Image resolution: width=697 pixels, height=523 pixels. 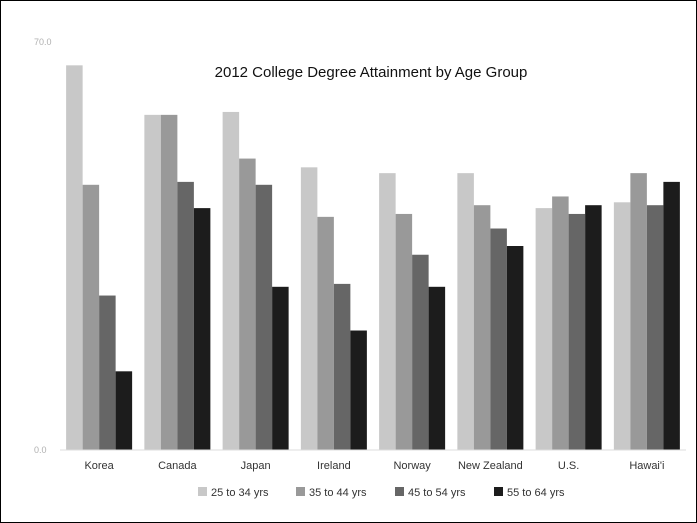 What do you see at coordinates (99, 466) in the screenshot?
I see `x-tick-label: Korea` at bounding box center [99, 466].